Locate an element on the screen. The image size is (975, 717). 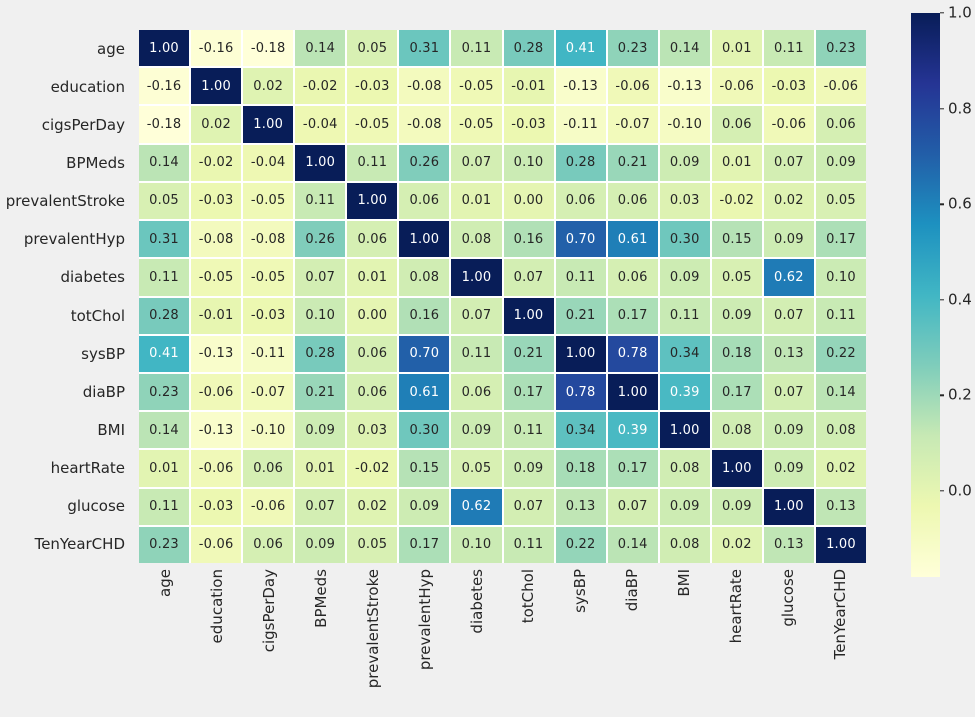
heatmap-cell: -0.07 is located at coordinates (632, 124).